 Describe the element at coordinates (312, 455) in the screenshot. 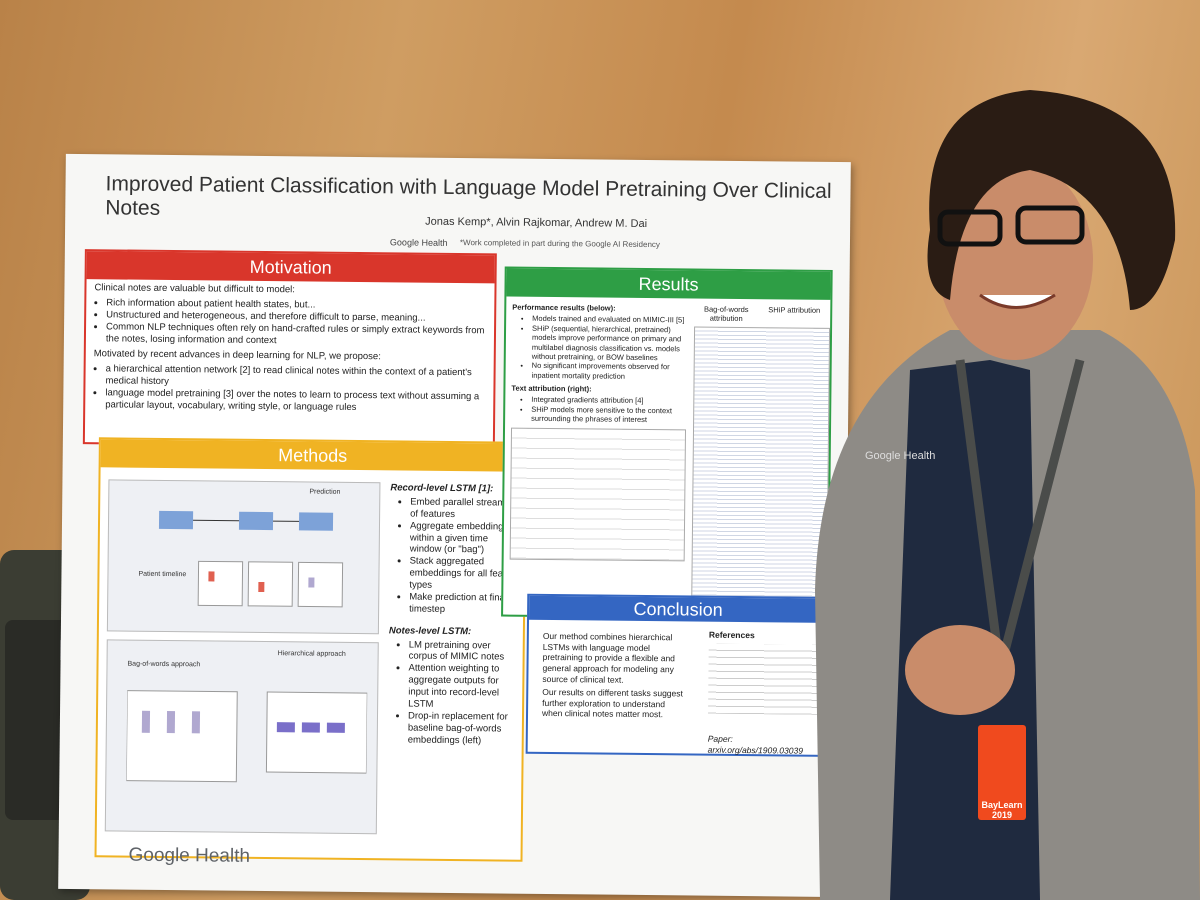

I see `section-heading: Methods` at that location.